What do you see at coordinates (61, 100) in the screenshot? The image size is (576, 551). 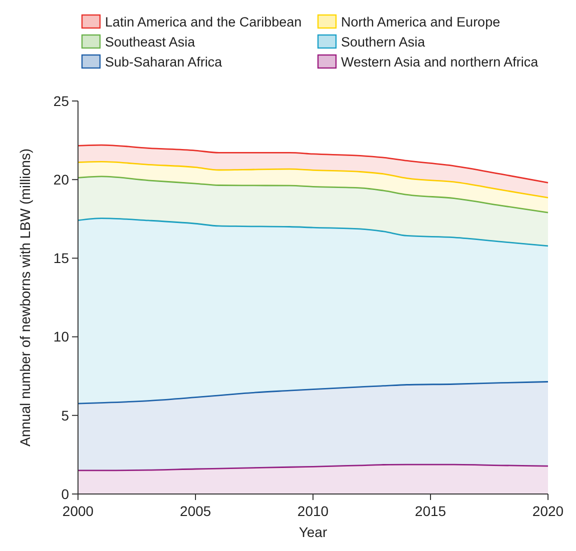 I see `y-tick-label: 25` at bounding box center [61, 100].